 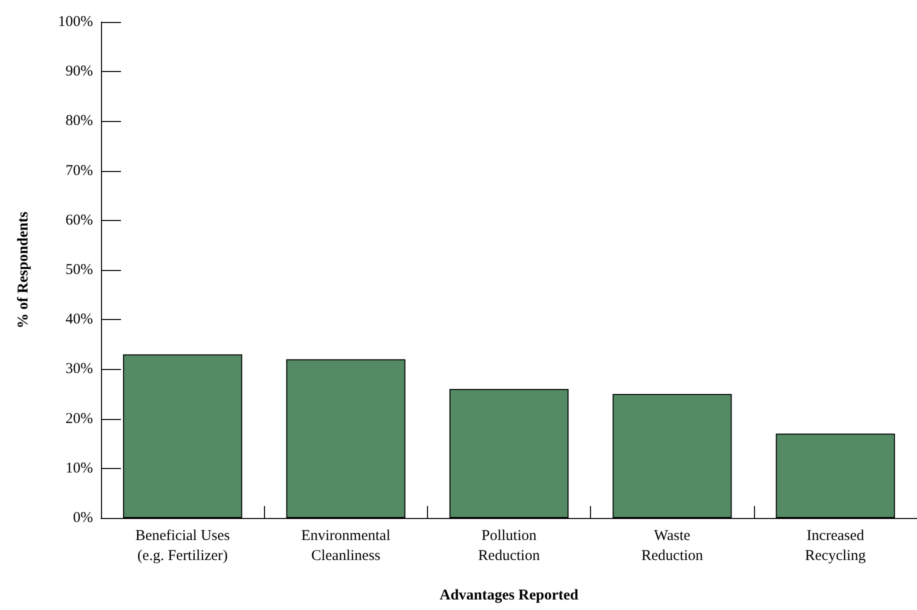 I want to click on y-tick-label: 60%, so click(x=79, y=220).